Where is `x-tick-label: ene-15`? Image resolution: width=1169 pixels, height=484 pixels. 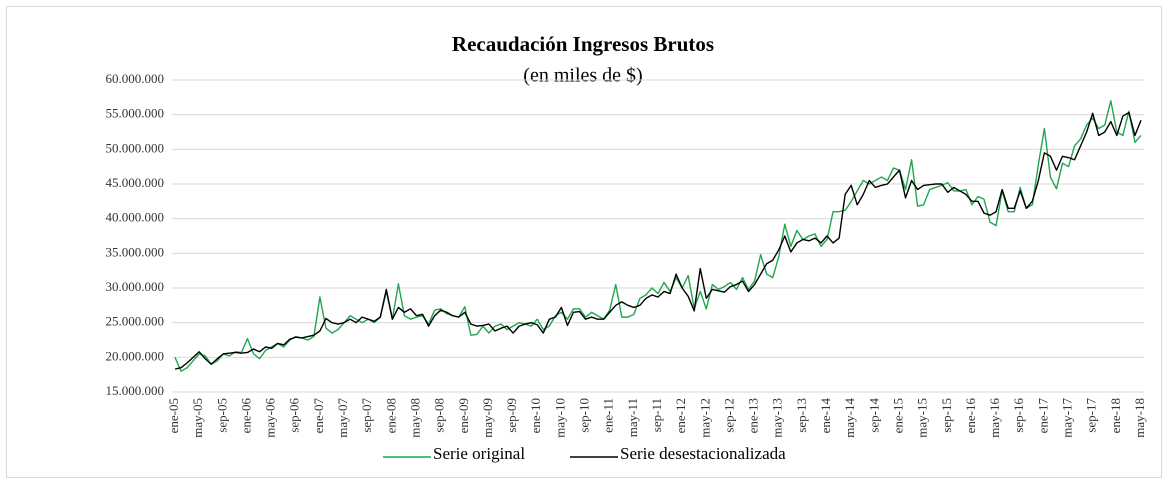 x-tick-label: ene-15 is located at coordinates (897, 415).